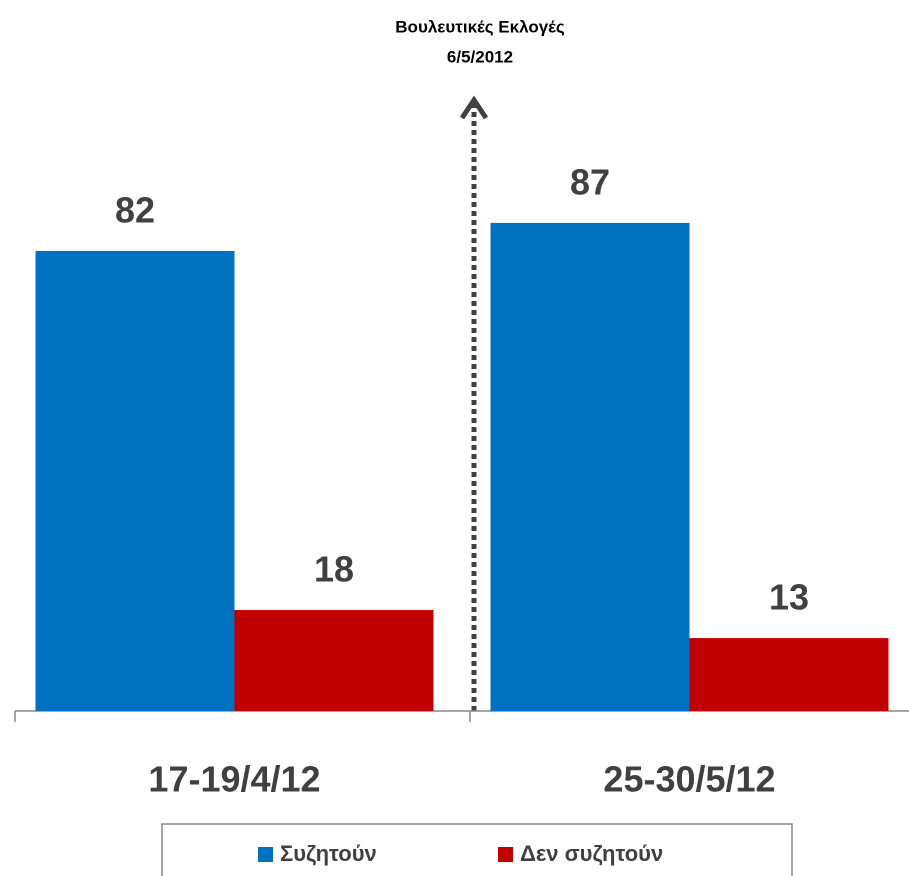 This screenshot has height=876, width=909. I want to click on annotation-line: 6/5/2012, so click(480, 56).